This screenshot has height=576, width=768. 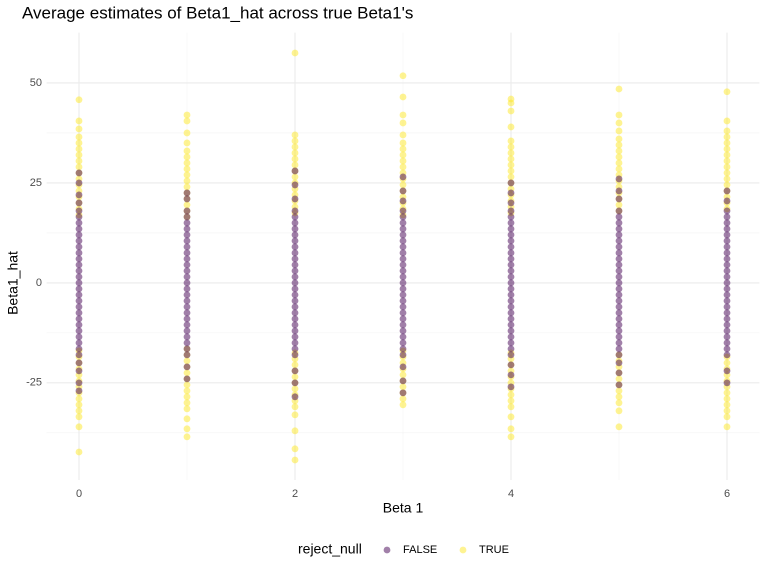 I want to click on y-tick-label: 25, so click(x=36, y=183).